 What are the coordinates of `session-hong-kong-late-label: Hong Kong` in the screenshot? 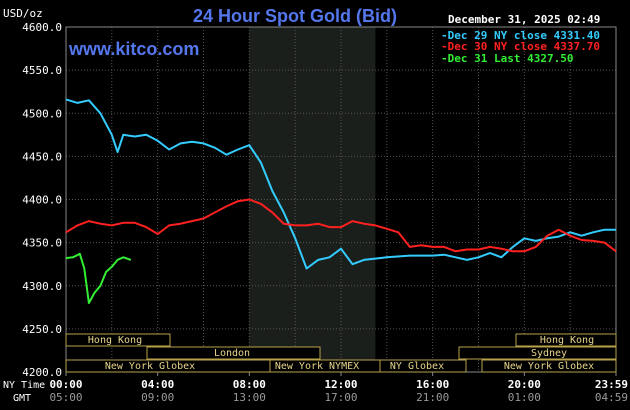 It's located at (567, 340).